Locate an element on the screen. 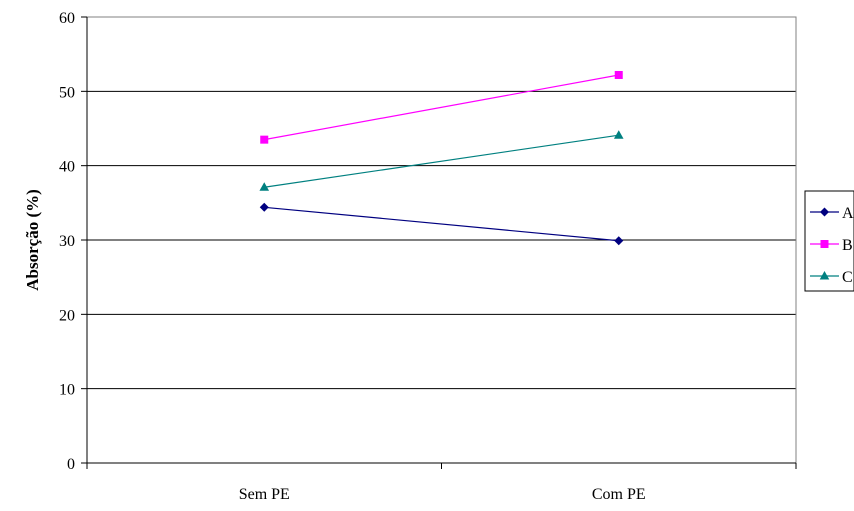 The image size is (854, 511). y-tick-label: 30 is located at coordinates (67, 241).